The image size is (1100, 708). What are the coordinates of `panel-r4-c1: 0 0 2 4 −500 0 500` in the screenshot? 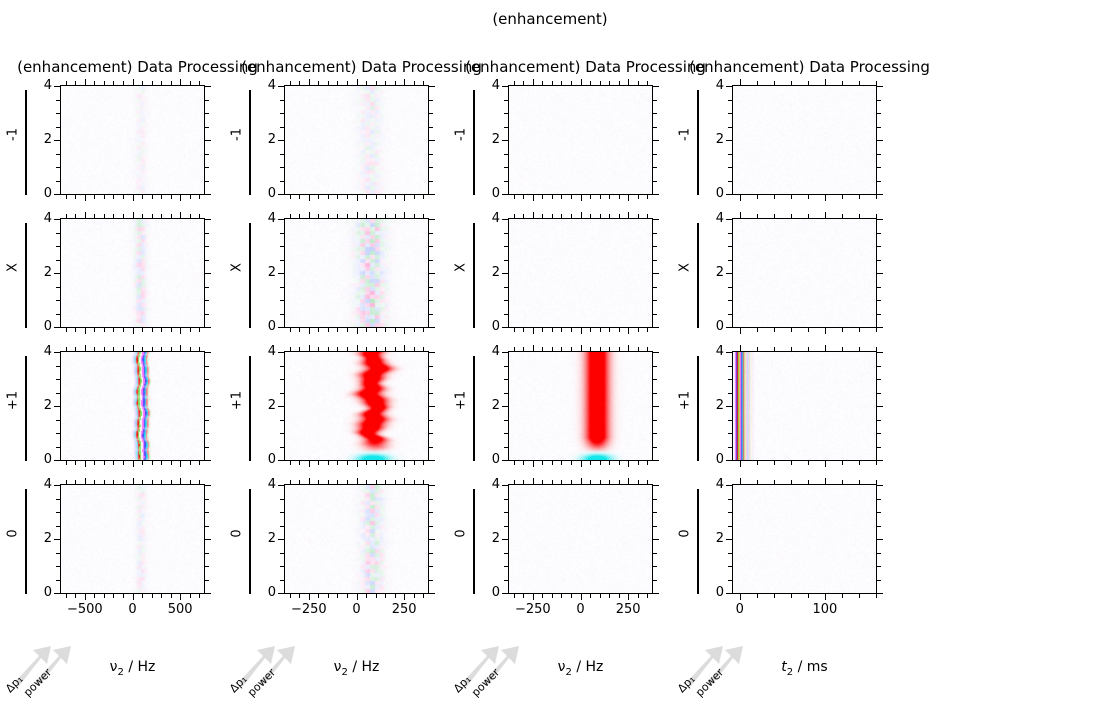 It's located at (137, 547).